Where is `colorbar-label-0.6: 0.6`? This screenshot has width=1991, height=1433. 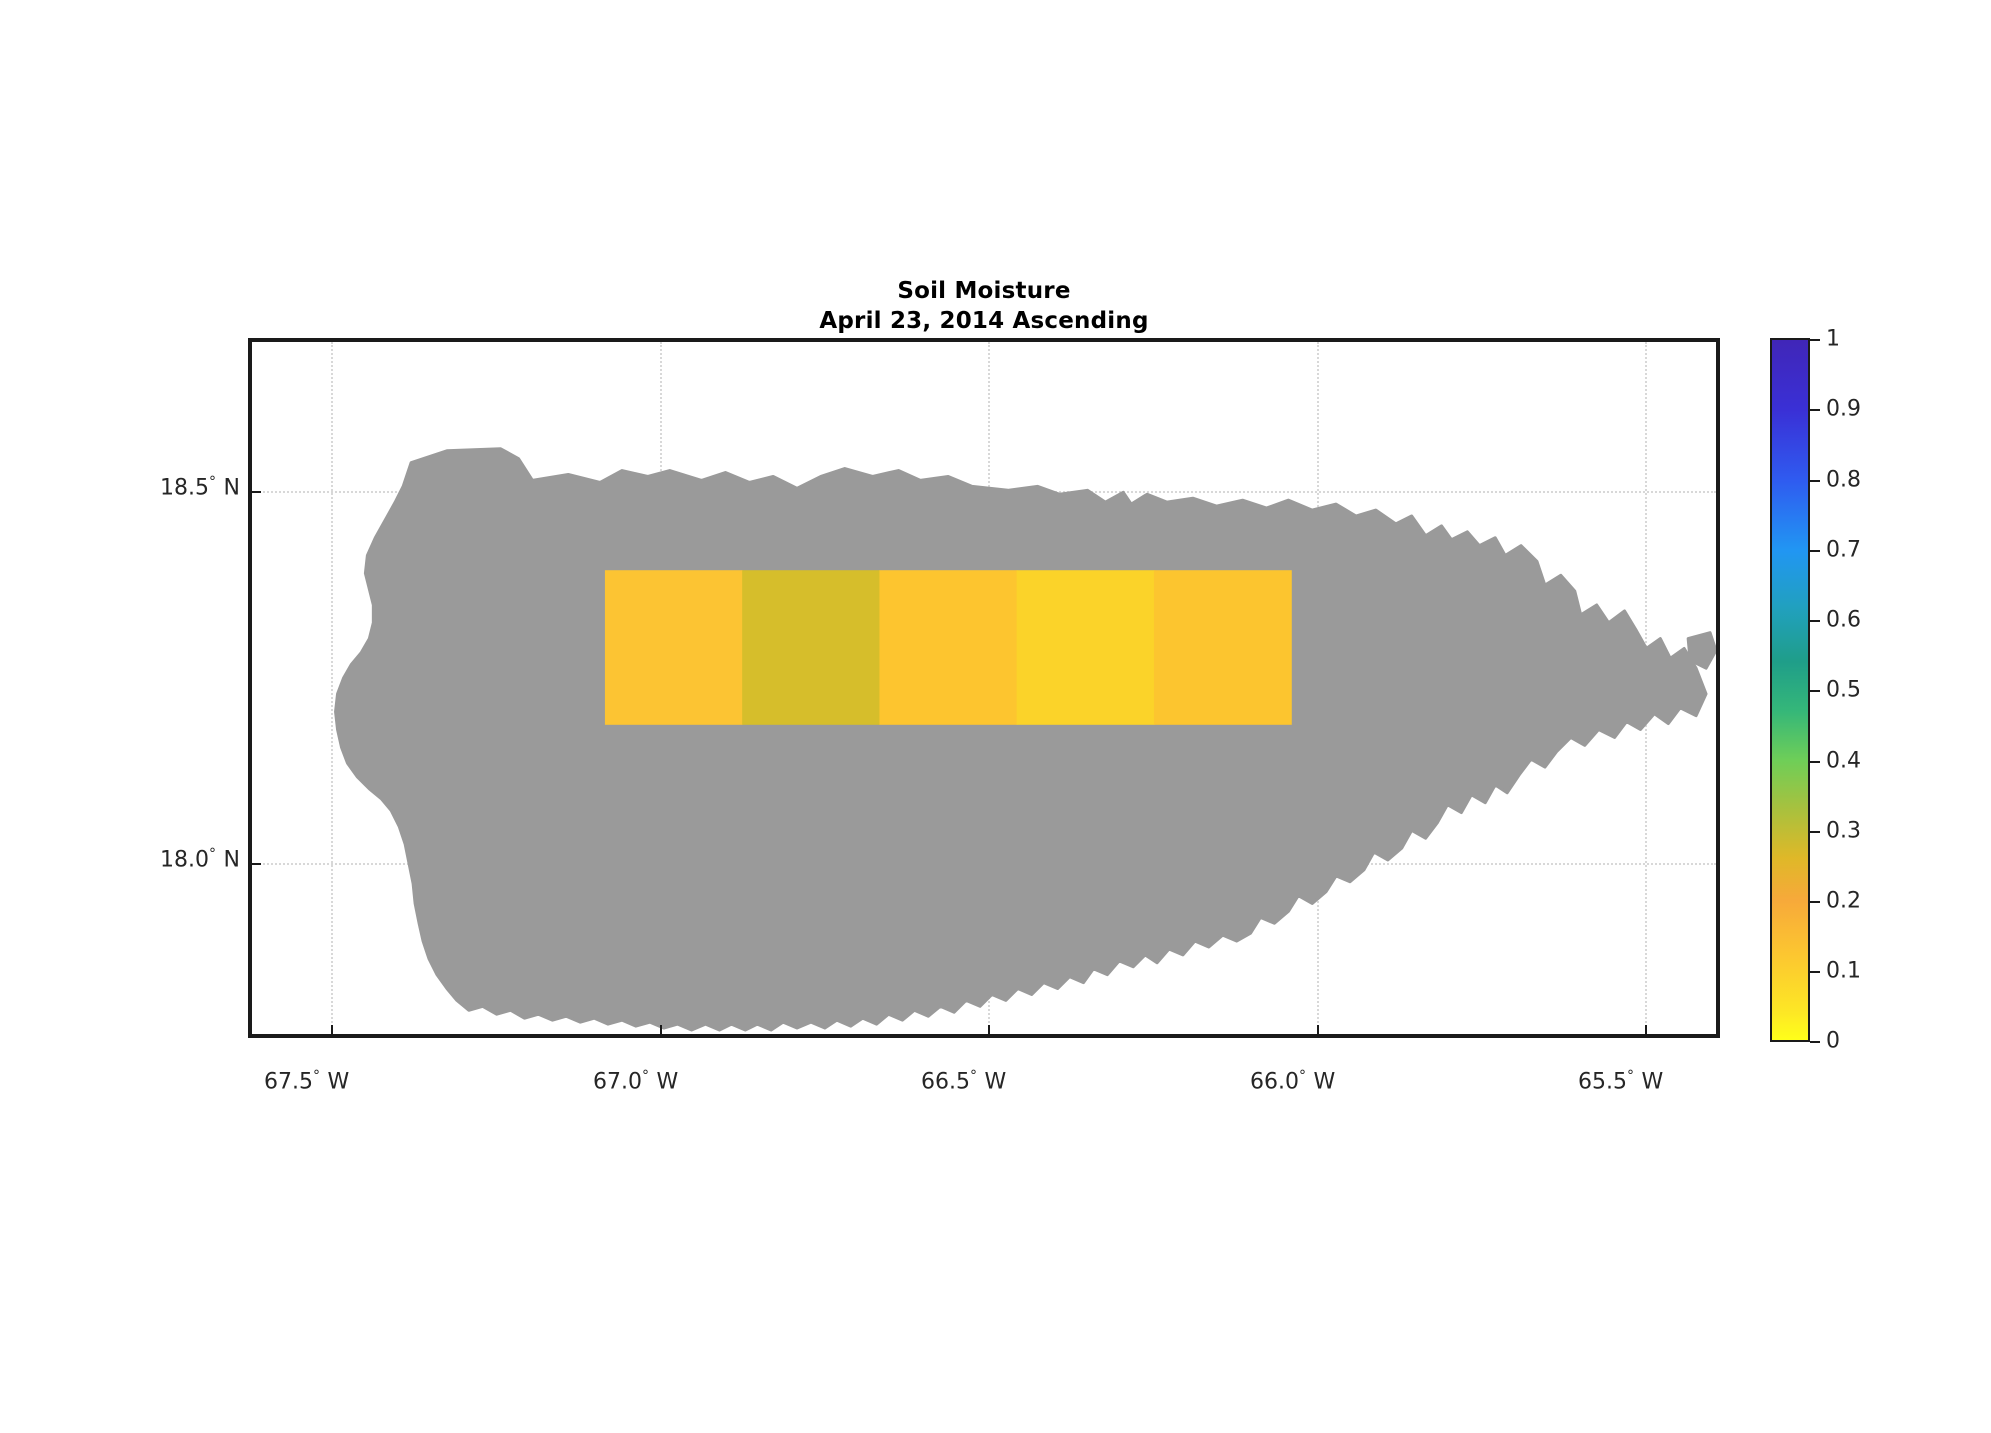 colorbar-label-0.6: 0.6 is located at coordinates (1843, 620).